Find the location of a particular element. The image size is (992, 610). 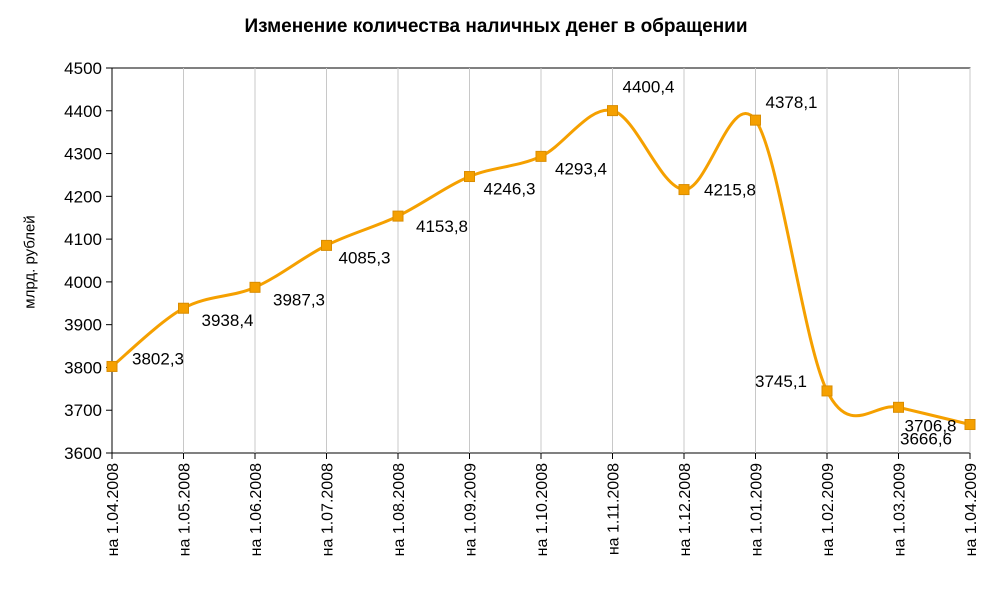

data-label: 4085,3 is located at coordinates (365, 257).